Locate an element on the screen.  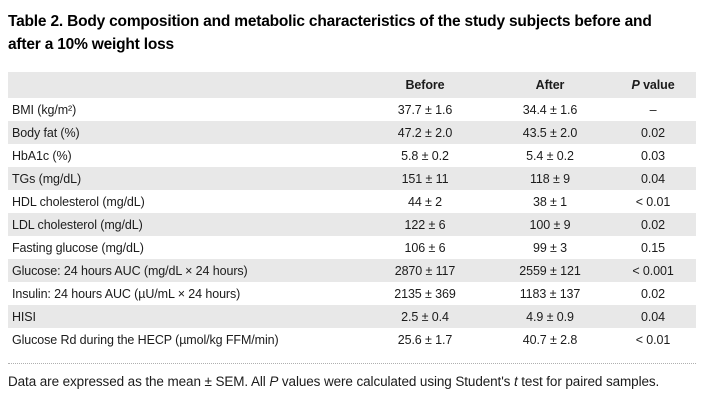
footnote-text: values were calculated using Student's is located at coordinates (396, 381).